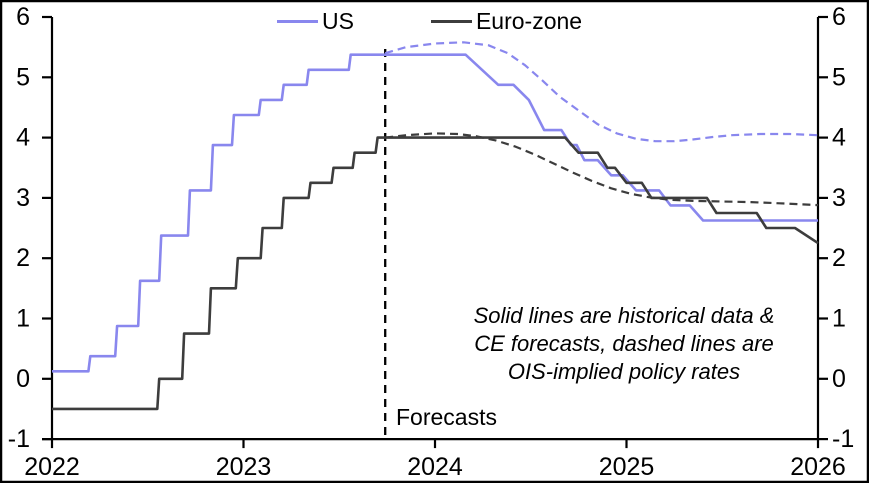 Image resolution: width=869 pixels, height=483 pixels. I want to click on y-tick-label-left: 6, so click(23, 17).